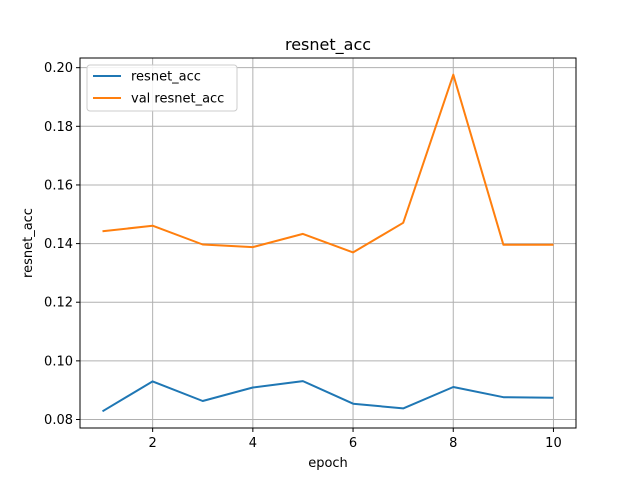 The width and height of the screenshot is (640, 480). What do you see at coordinates (58, 420) in the screenshot?
I see `y-tick-label: 0.08` at bounding box center [58, 420].